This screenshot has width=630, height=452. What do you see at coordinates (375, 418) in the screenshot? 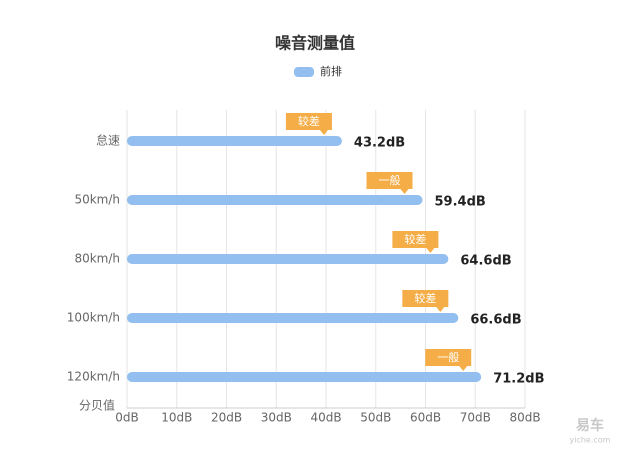
I see `x-tick-label: 50dB` at bounding box center [375, 418].